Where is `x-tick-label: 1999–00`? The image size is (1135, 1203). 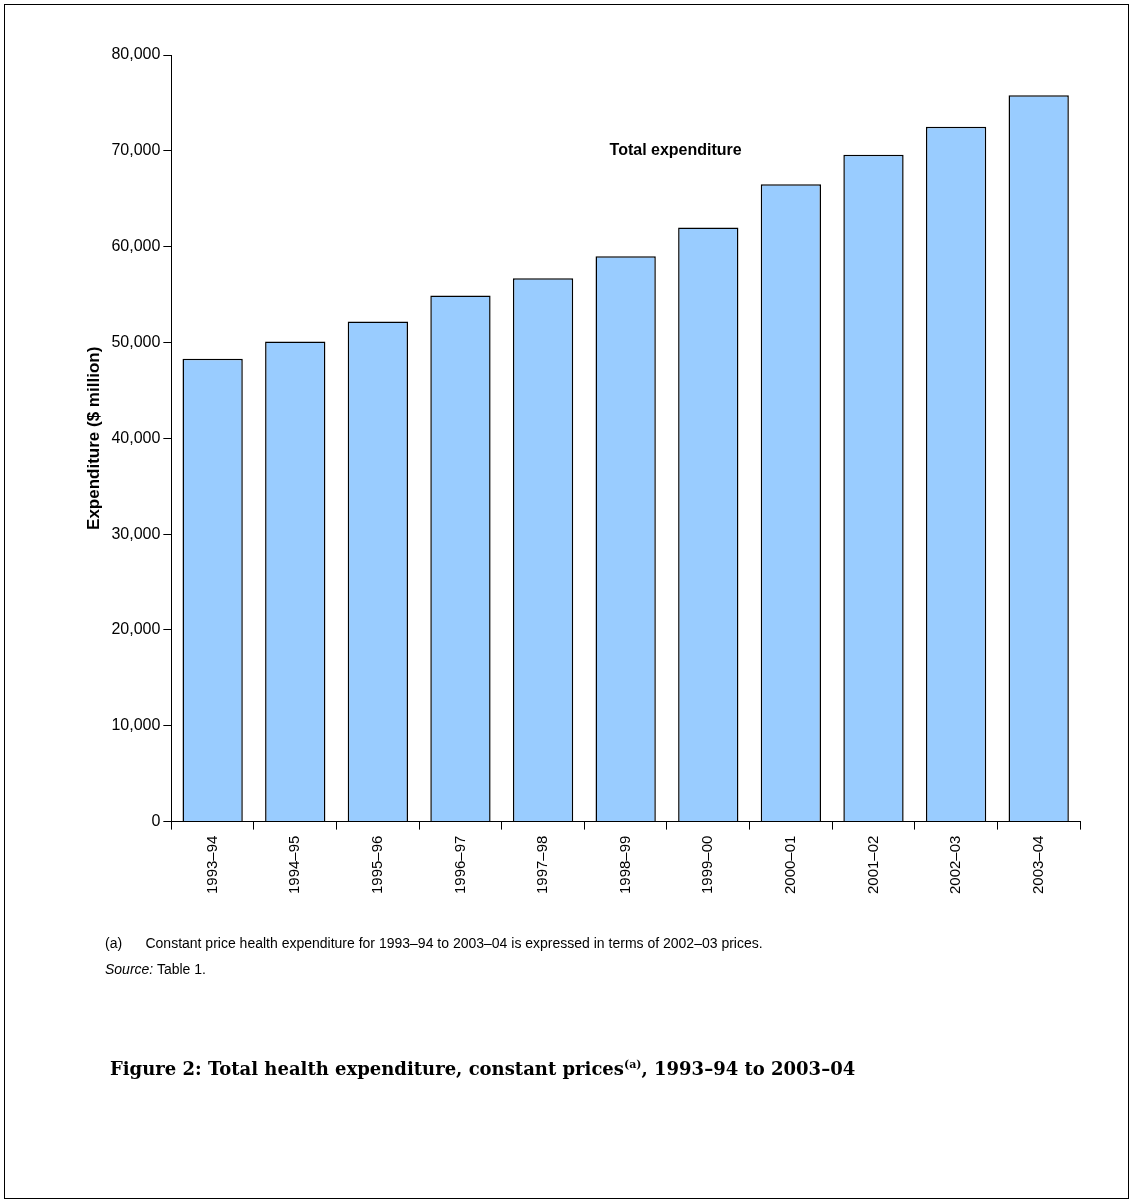 x-tick-label: 1999–00 is located at coordinates (707, 865).